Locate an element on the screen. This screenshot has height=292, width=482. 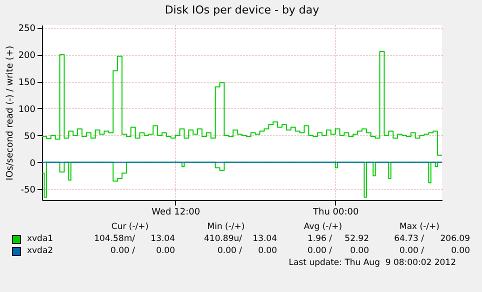
y-tick-label: 250 is located at coordinates (27, 29).